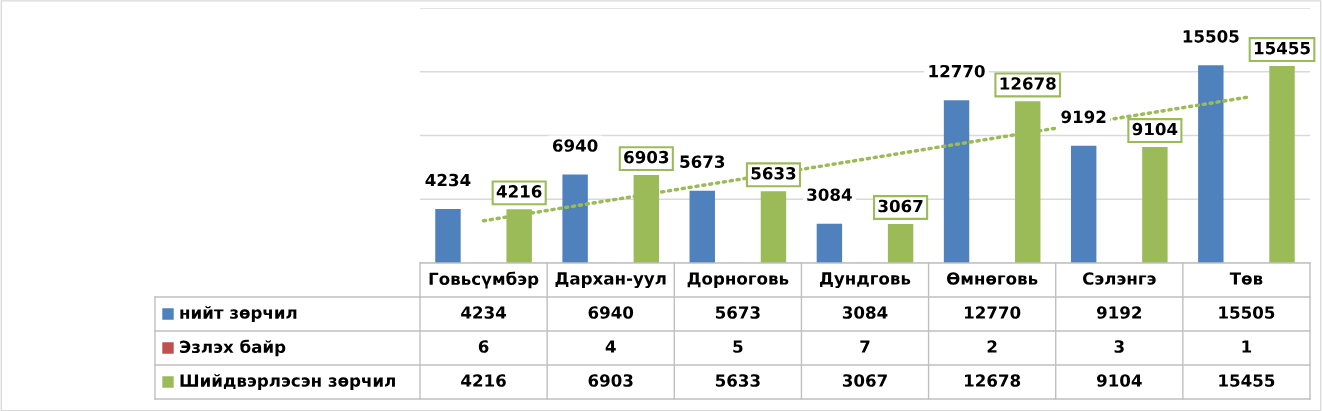  Describe the element at coordinates (483, 312) in the screenshot. I see `data-label: 4234` at that location.